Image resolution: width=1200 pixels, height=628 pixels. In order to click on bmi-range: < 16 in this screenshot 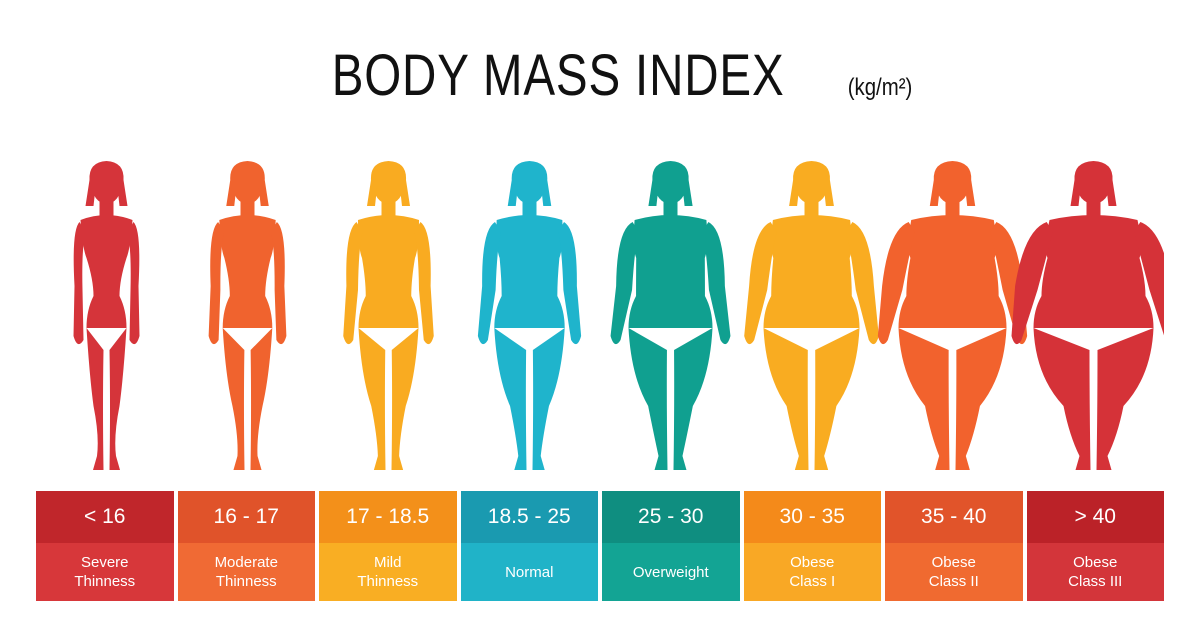, I will do `click(105, 517)`.